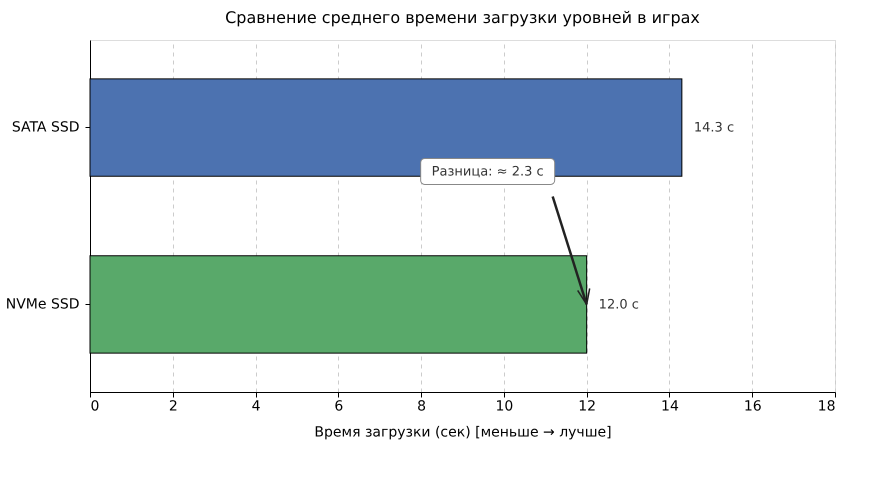 Image resolution: width=877 pixels, height=487 pixels. Describe the element at coordinates (43, 304) in the screenshot. I see `y-tick-label: NVMe SSD` at that location.